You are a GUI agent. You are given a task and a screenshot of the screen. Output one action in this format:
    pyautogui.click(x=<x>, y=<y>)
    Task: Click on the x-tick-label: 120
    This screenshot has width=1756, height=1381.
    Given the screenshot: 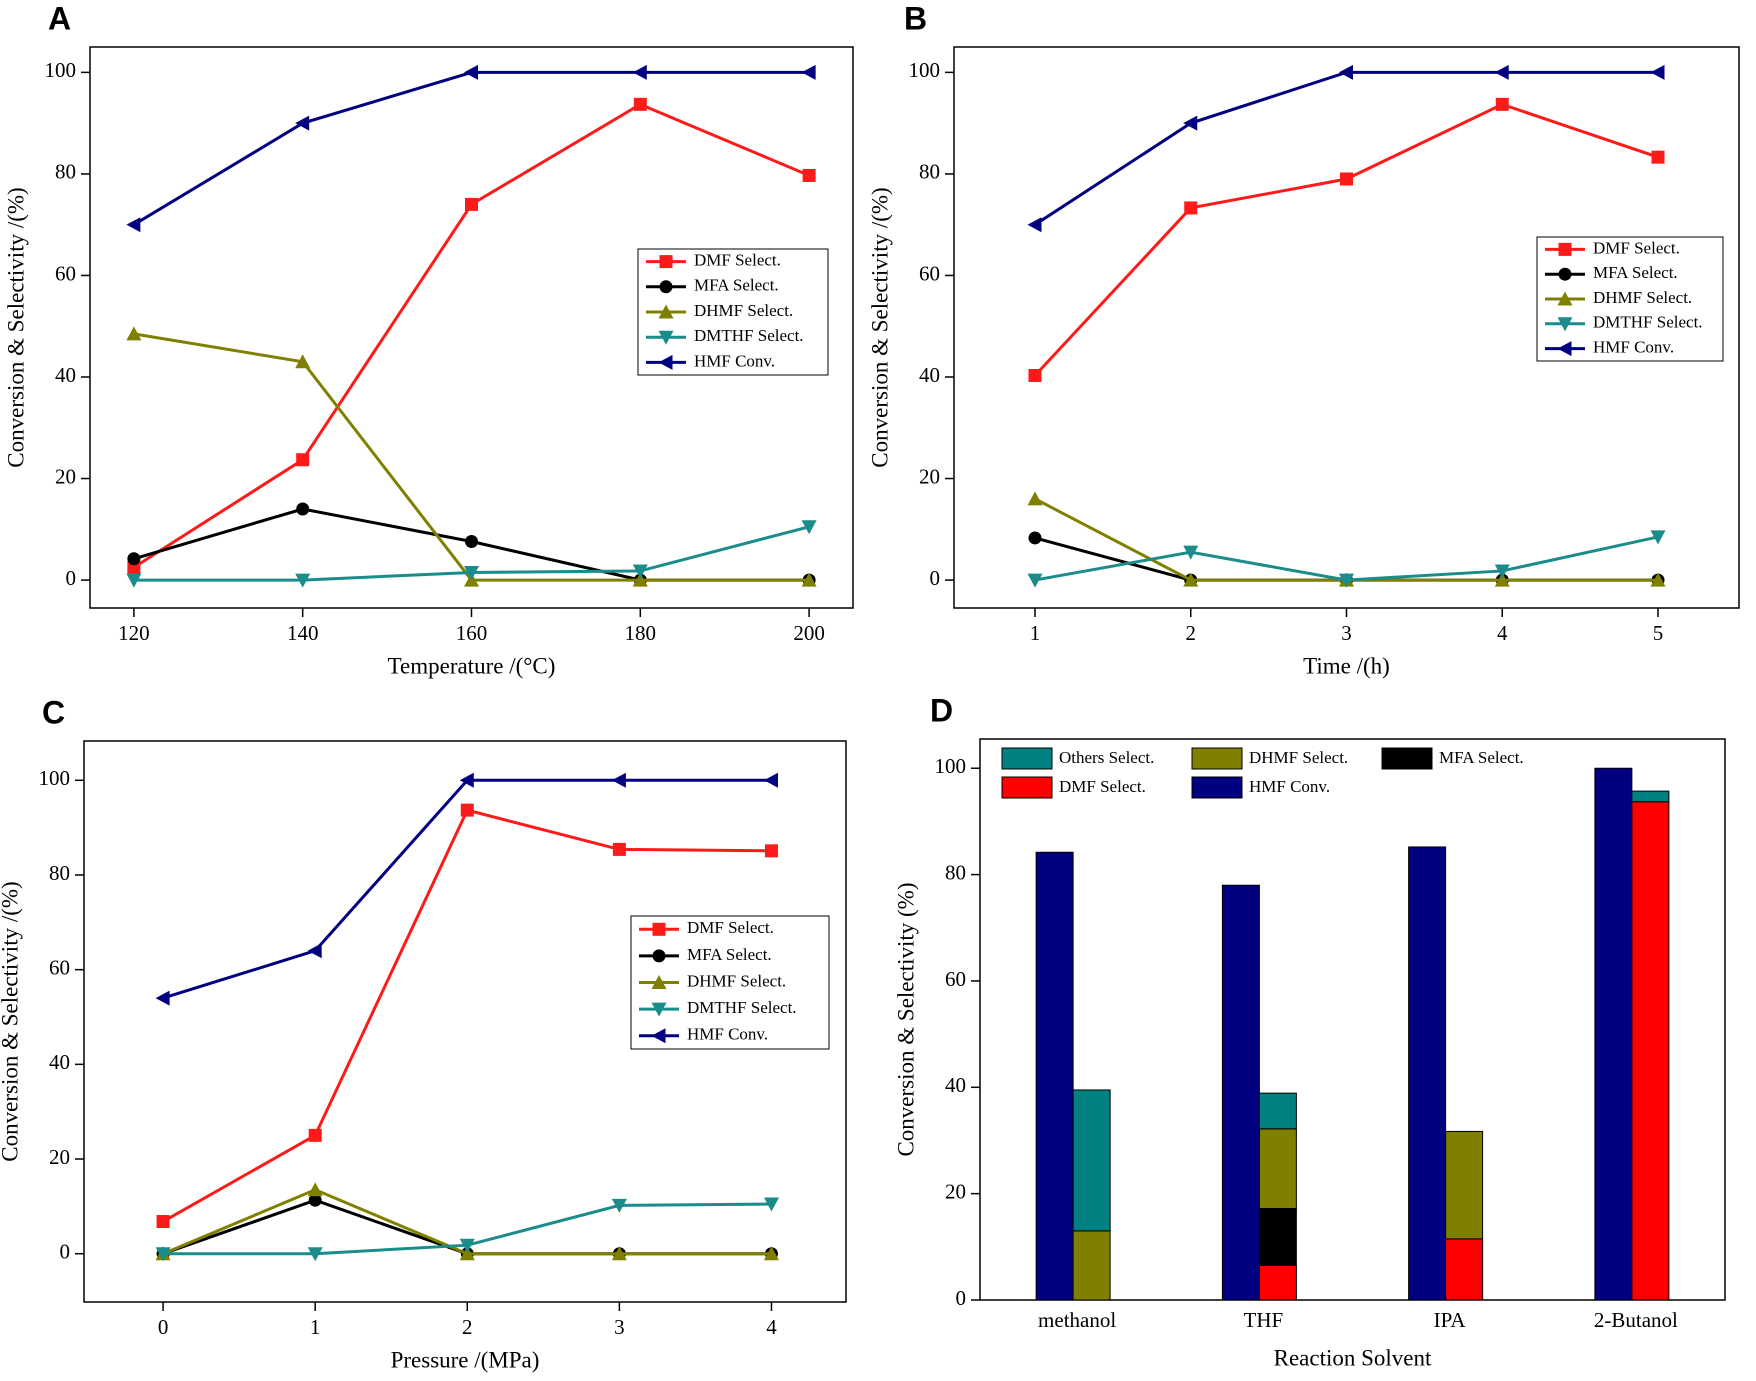 What is the action you would take?
    pyautogui.click(x=134, y=633)
    